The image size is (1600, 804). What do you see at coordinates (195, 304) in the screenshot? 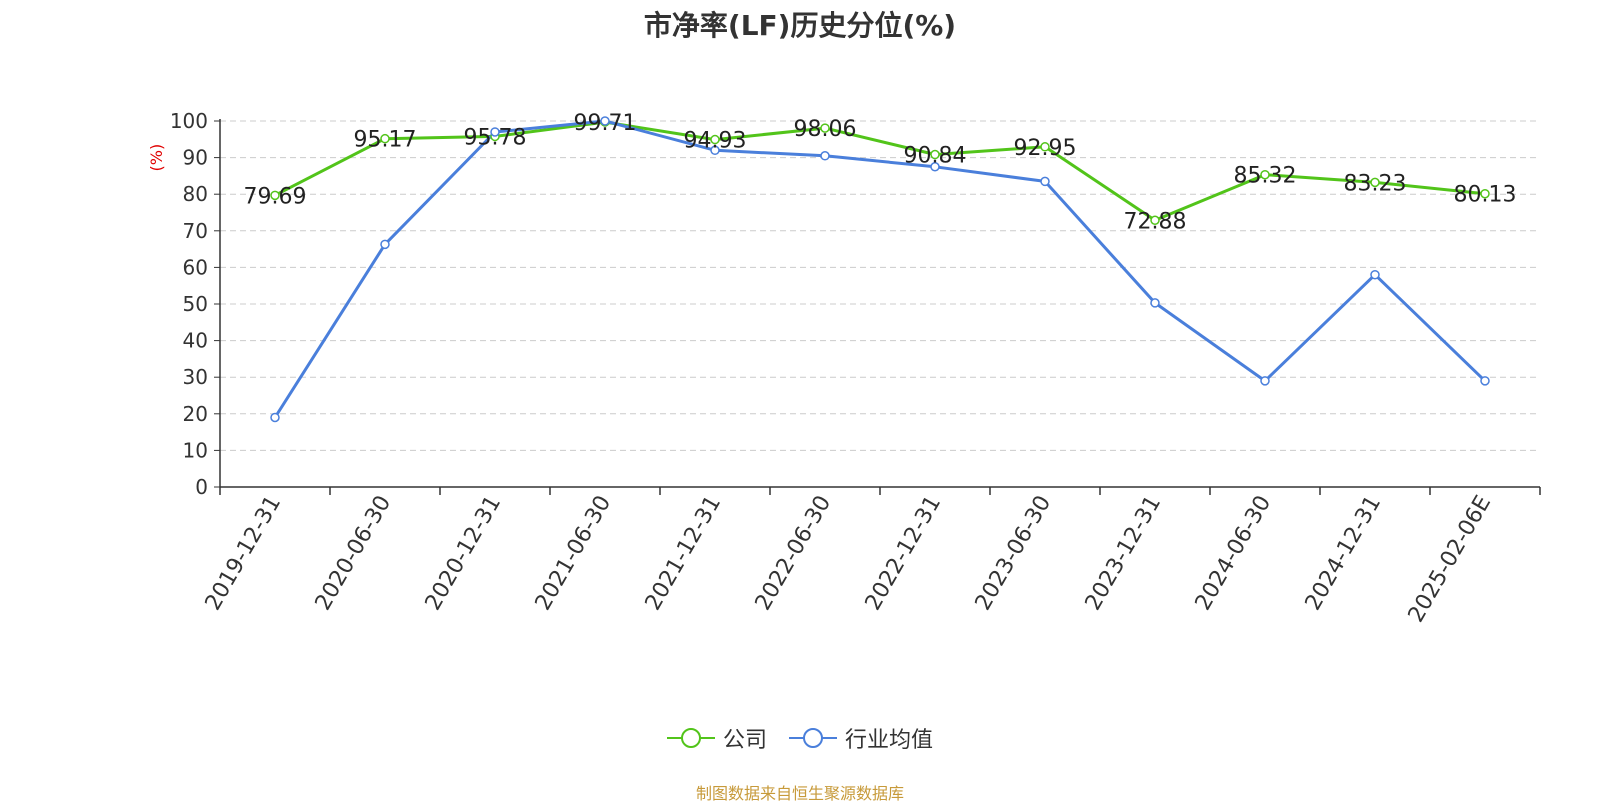
I see `y-tick-label: 50` at bounding box center [195, 304].